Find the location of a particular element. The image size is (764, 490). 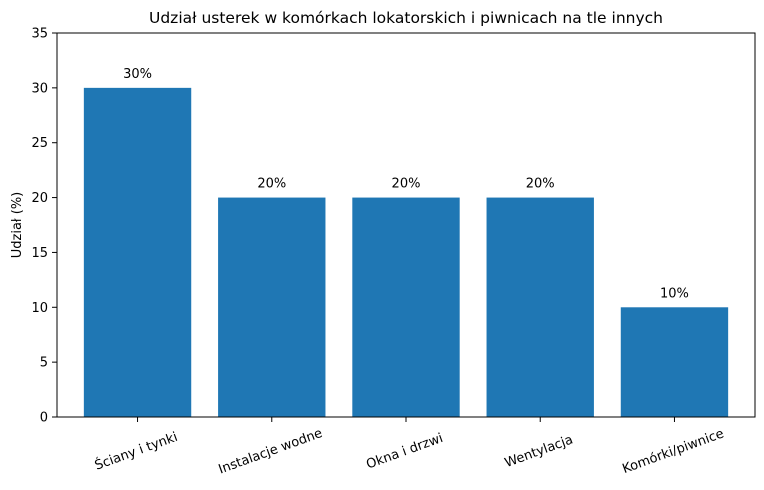

y-tick-label: 15 is located at coordinates (39, 253).